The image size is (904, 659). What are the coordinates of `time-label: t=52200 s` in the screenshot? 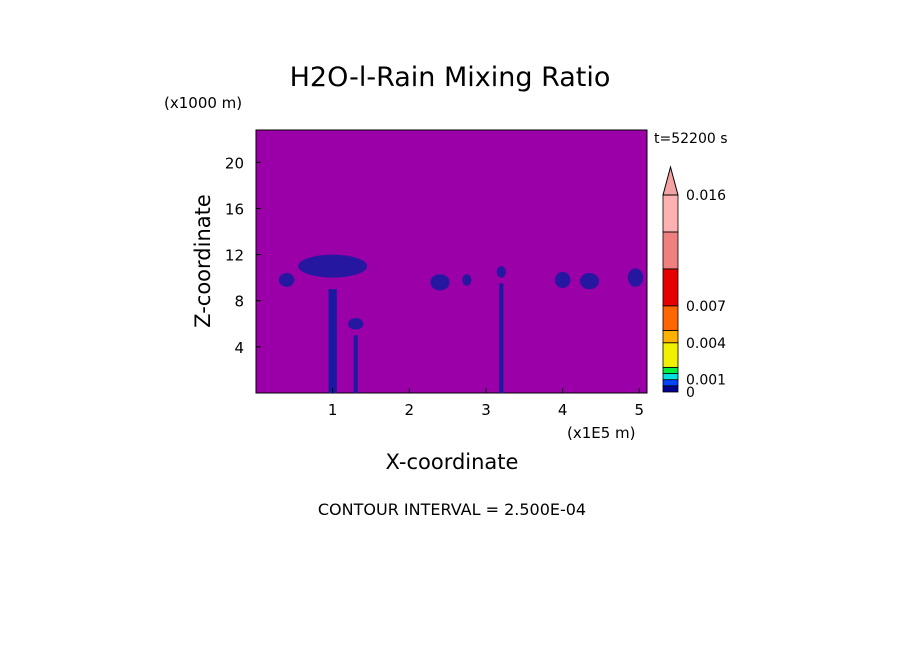 It's located at (691, 139).